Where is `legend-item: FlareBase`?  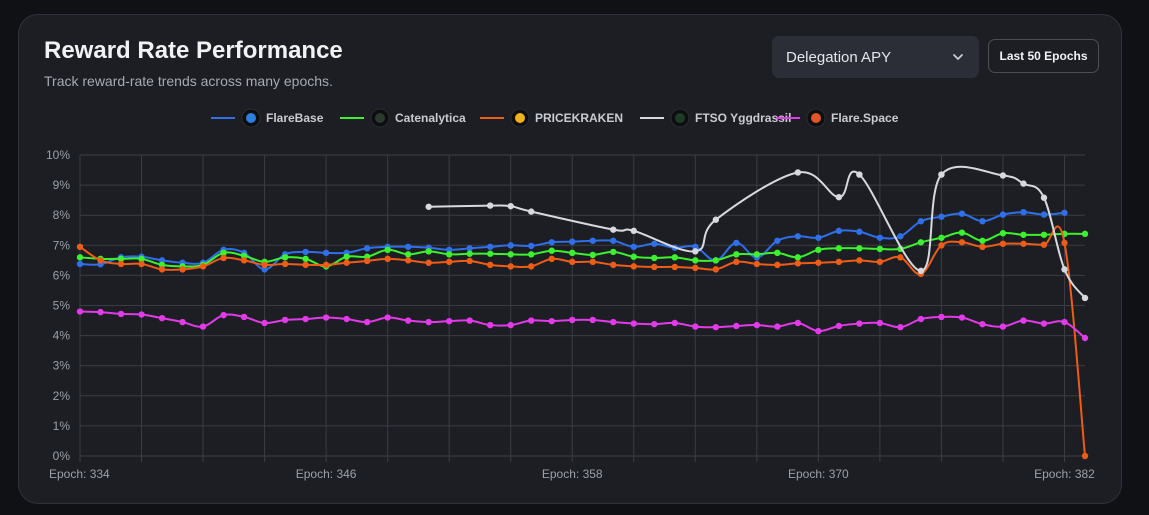
legend-item: FlareBase is located at coordinates (267, 118).